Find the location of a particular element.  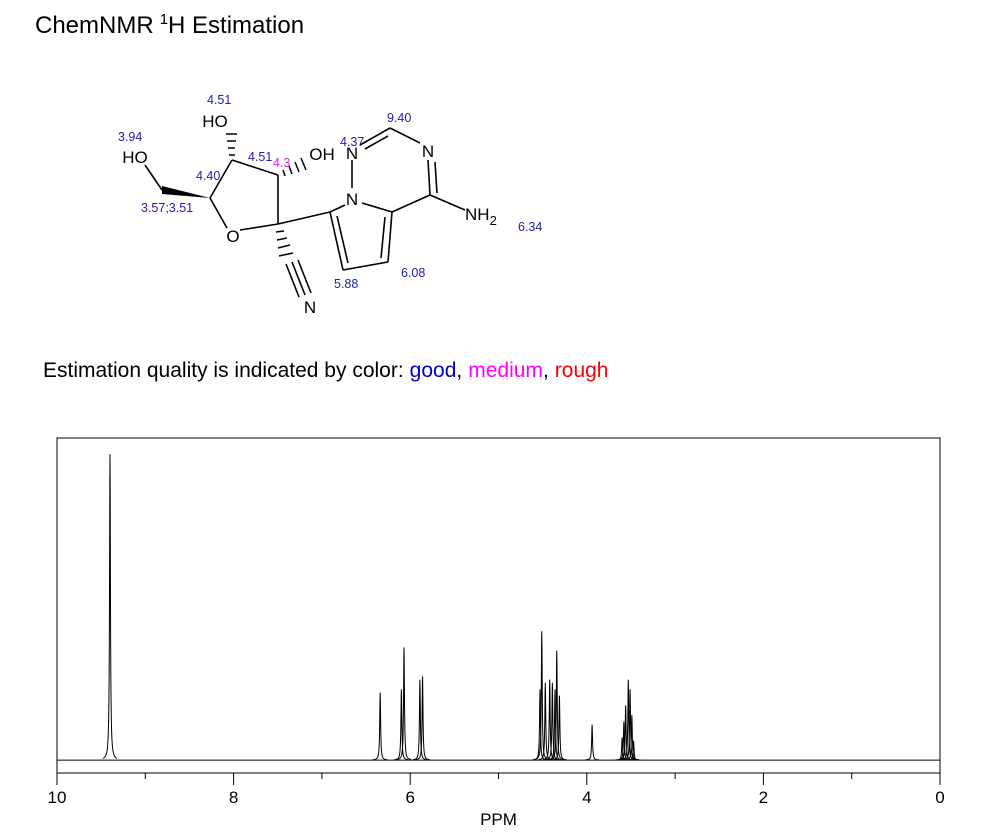

quality-level: good is located at coordinates (433, 370).